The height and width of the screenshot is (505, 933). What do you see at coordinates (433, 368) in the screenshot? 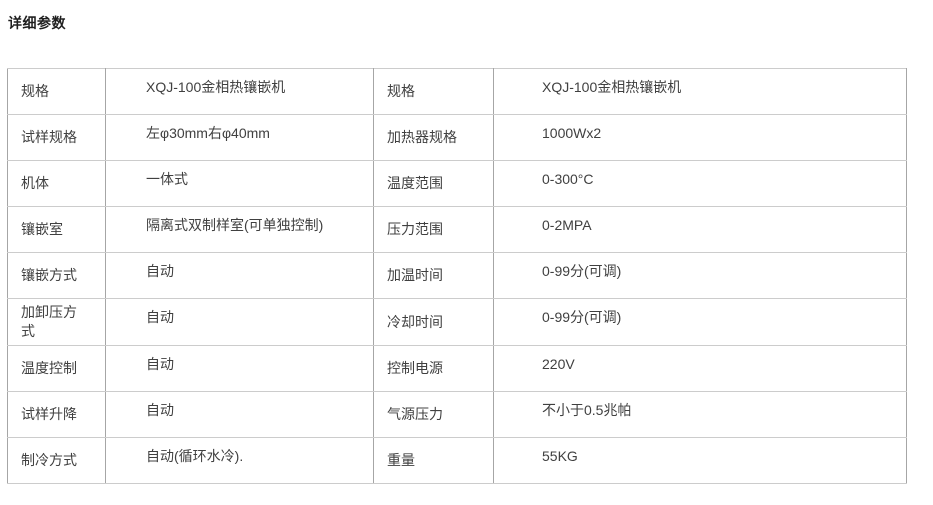
I see `spec-param-name: 控制电源` at bounding box center [433, 368].